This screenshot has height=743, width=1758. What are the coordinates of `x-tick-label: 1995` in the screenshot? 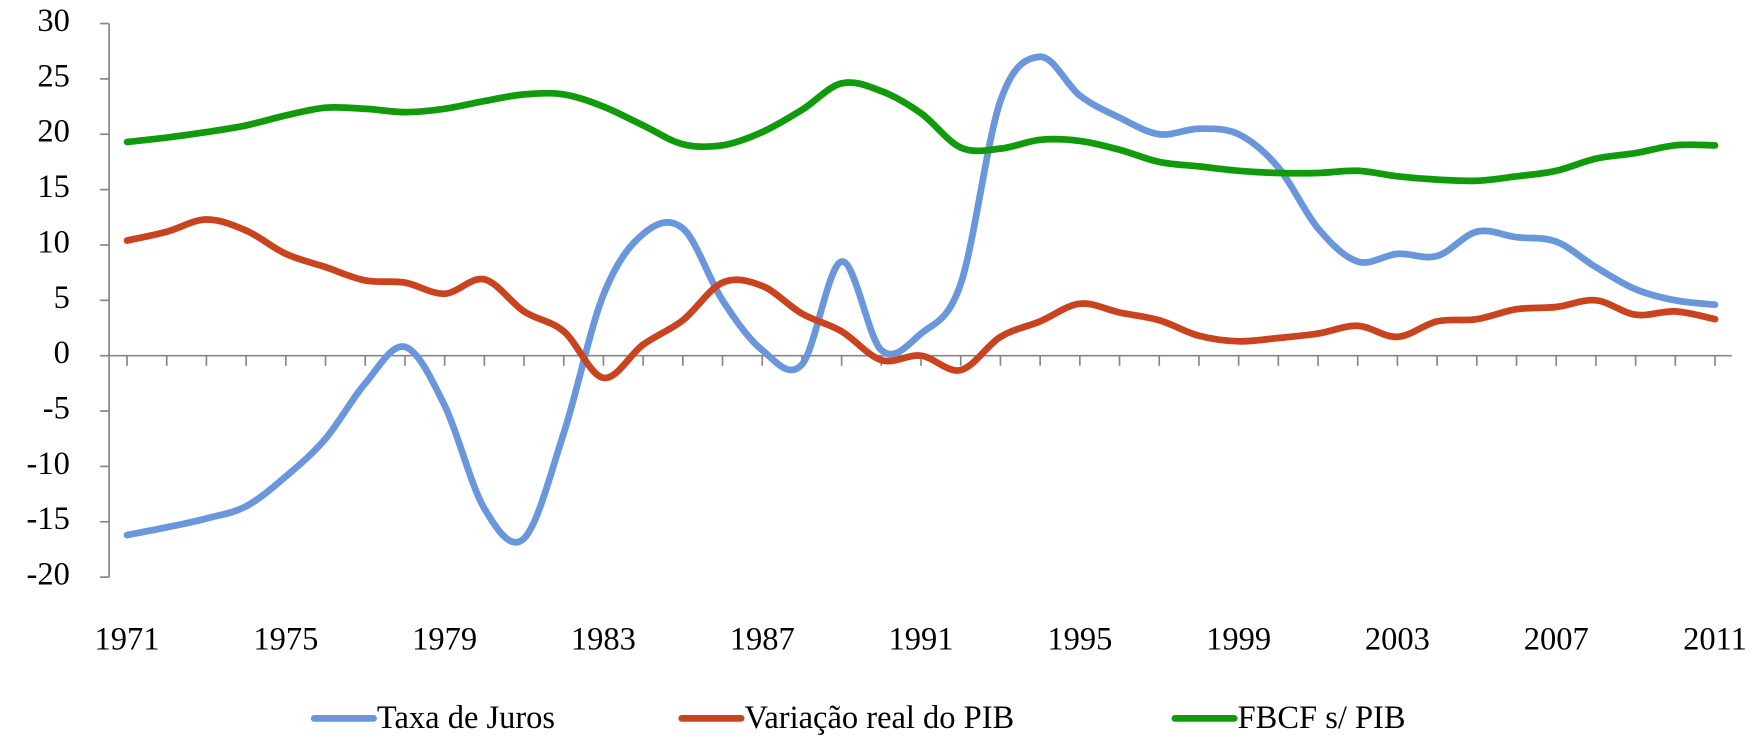 It's located at (1079, 640).